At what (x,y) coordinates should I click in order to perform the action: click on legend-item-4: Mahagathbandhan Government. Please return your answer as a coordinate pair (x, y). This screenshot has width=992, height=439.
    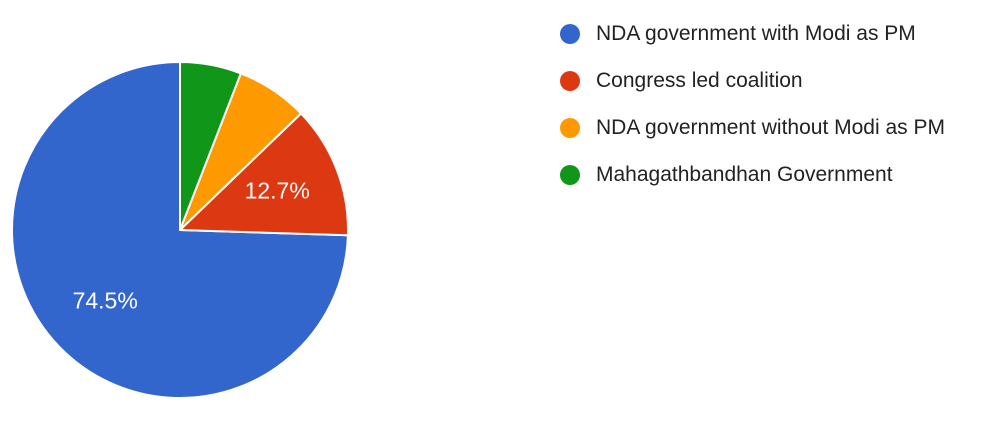
    Looking at the image, I should click on (752, 174).